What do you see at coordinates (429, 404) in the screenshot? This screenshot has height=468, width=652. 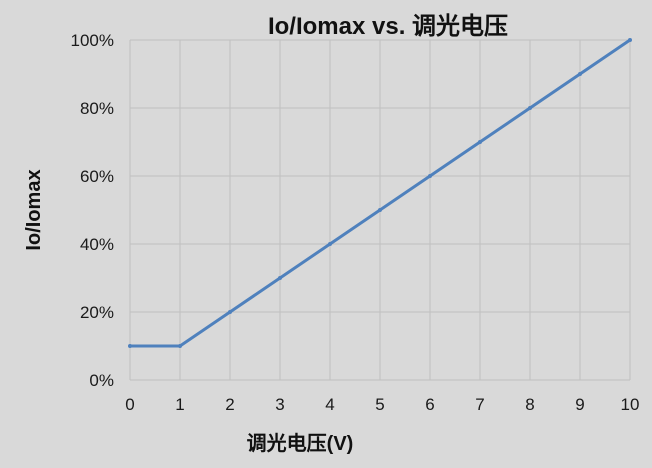 I see `x-tick-label: 6` at bounding box center [429, 404].